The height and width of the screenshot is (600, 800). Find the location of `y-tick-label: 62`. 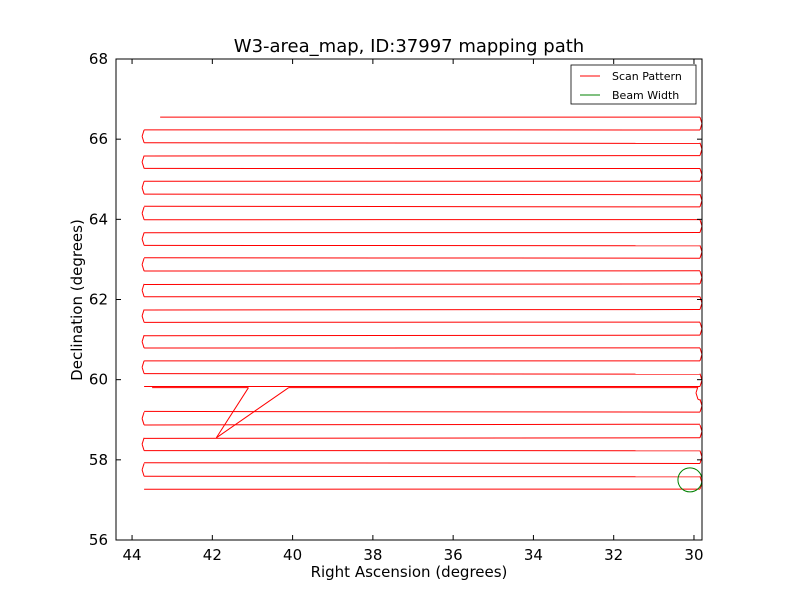

y-tick-label: 62 is located at coordinates (98, 300).